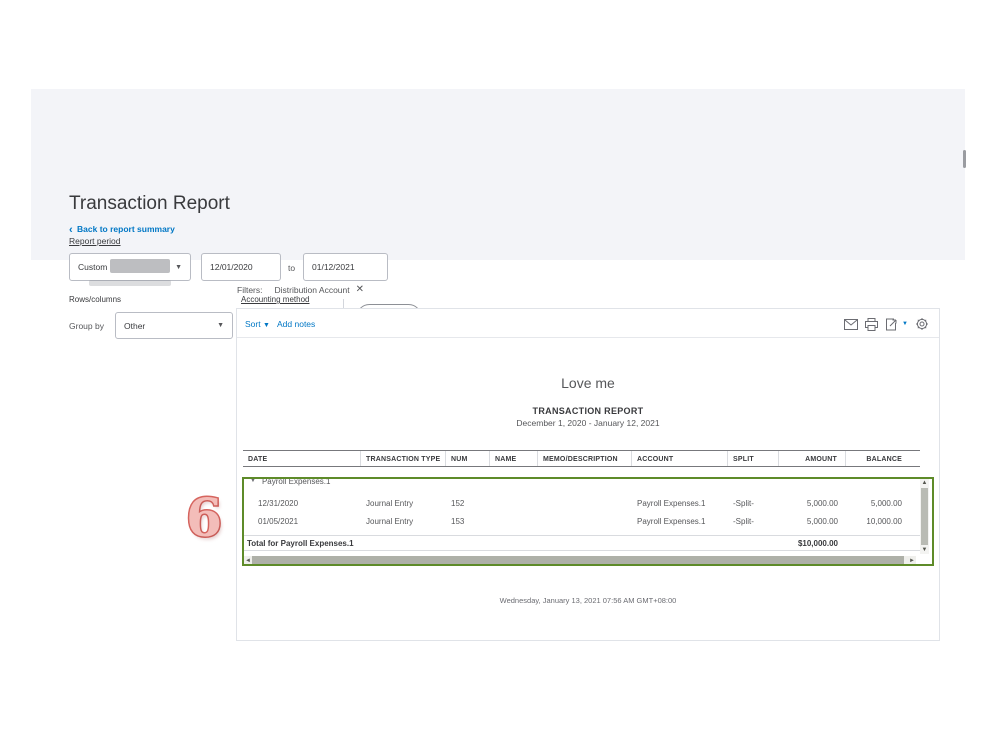  I want to click on annotation-number: 6, so click(203, 519).